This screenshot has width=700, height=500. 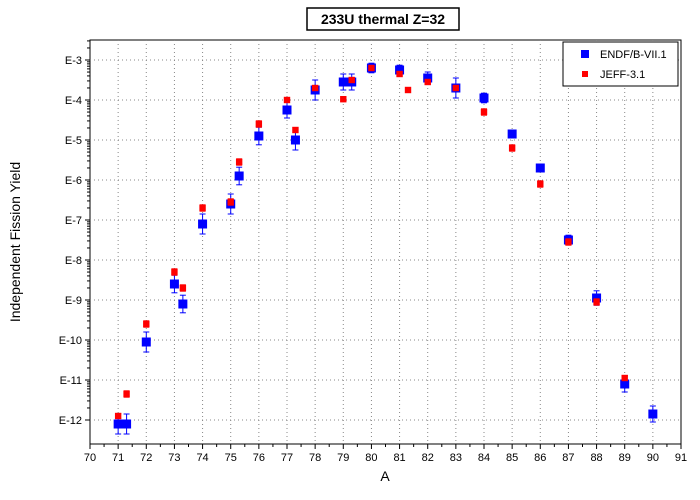 I want to click on y-tick-label: E-6, so click(x=73, y=181).